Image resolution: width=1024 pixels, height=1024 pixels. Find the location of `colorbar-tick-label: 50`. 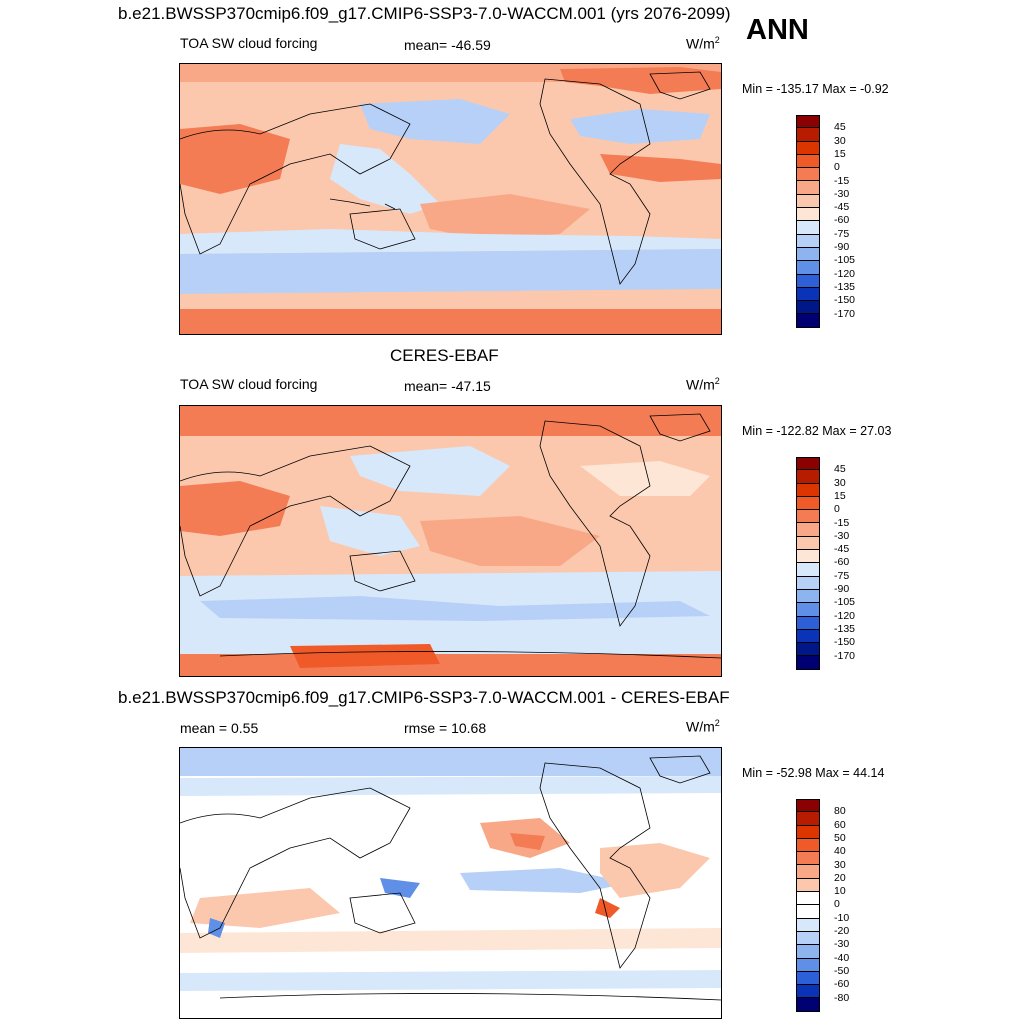

colorbar-tick-label: 50 is located at coordinates (840, 837).